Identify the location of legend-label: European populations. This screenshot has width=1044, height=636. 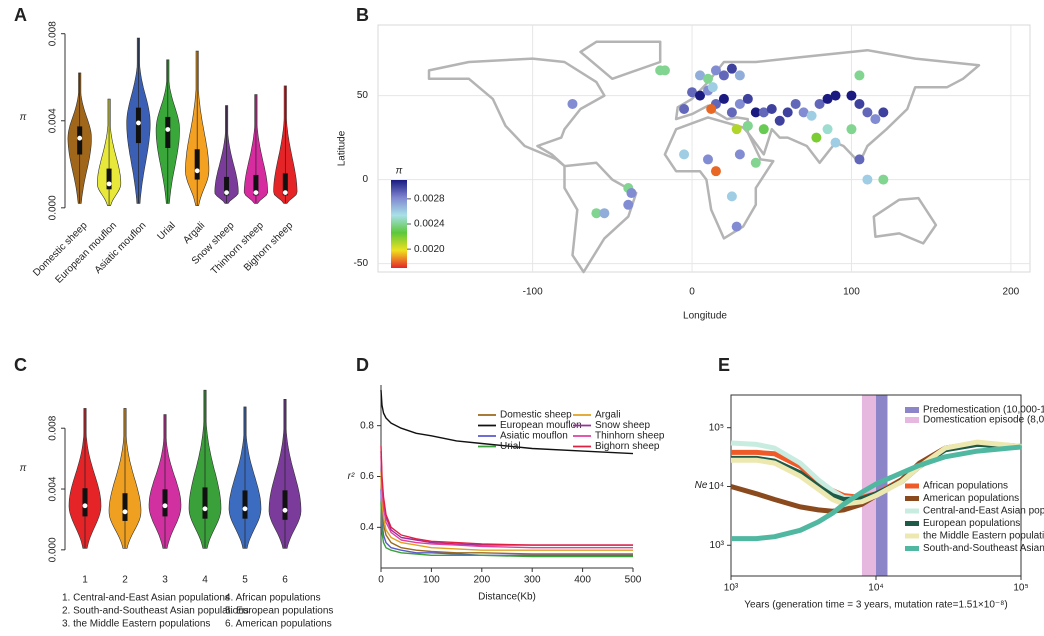
(971, 523).